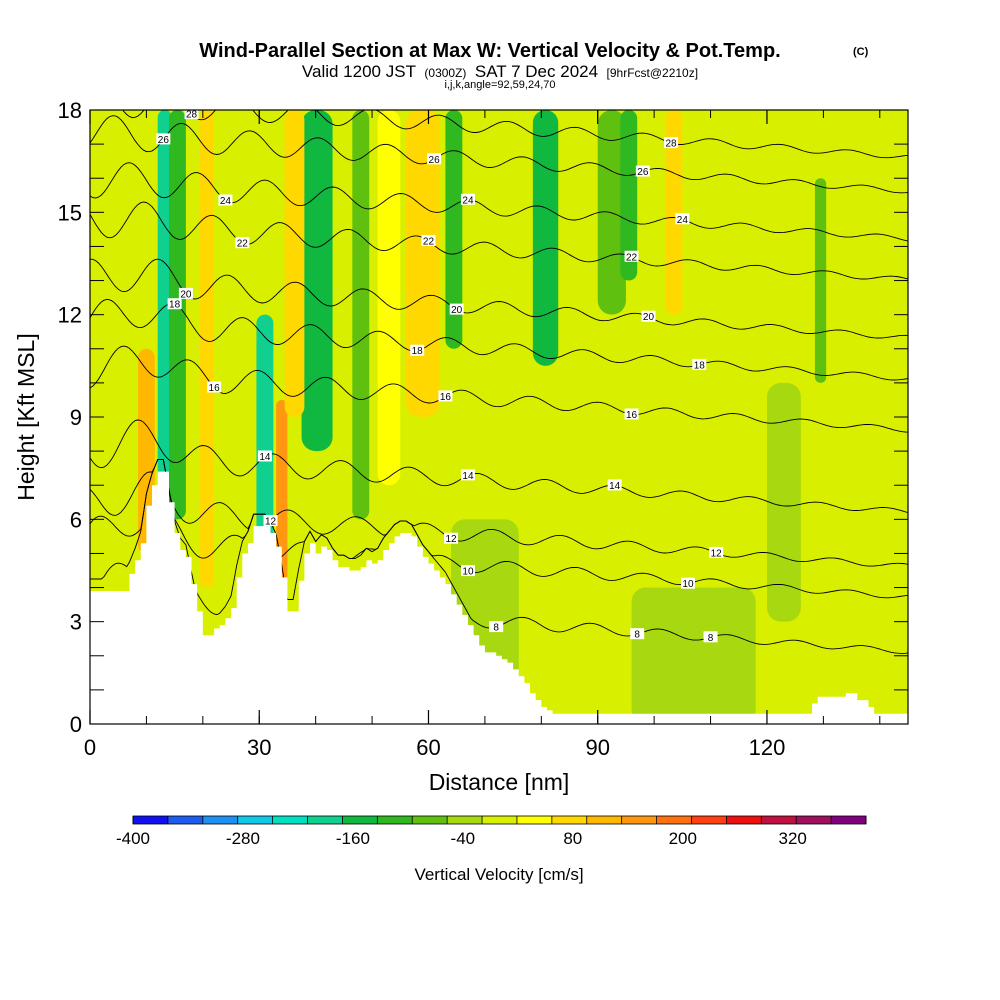 The image size is (1000, 1000). Describe the element at coordinates (445, 73) in the screenshot. I see `subtitle-zulu: (0300Z)` at that location.